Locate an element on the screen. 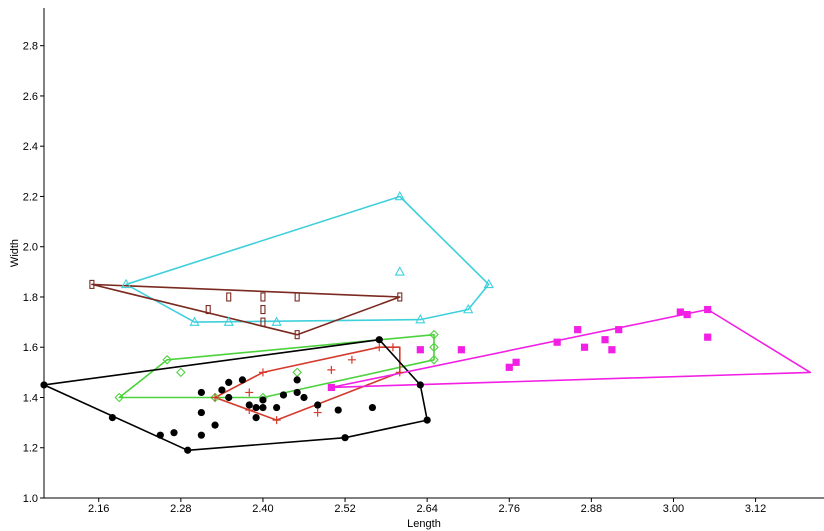  y-axis-title: Width is located at coordinates (15, 253).